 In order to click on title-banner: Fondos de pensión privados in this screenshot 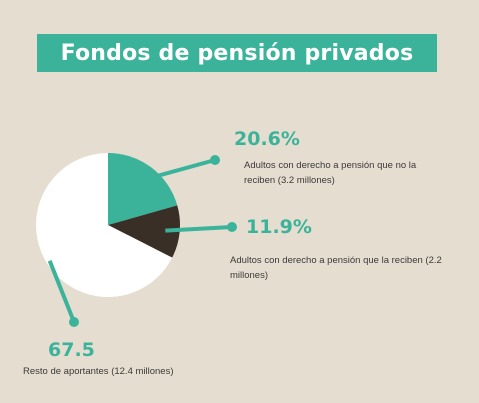, I will do `click(237, 53)`.